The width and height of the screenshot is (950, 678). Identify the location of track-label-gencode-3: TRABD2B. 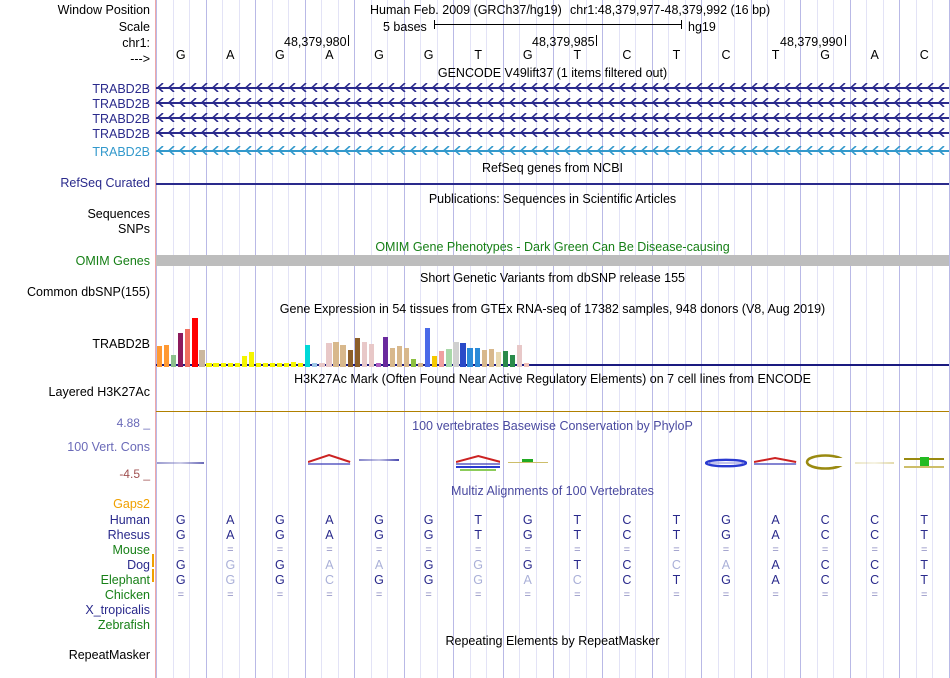
(121, 119).